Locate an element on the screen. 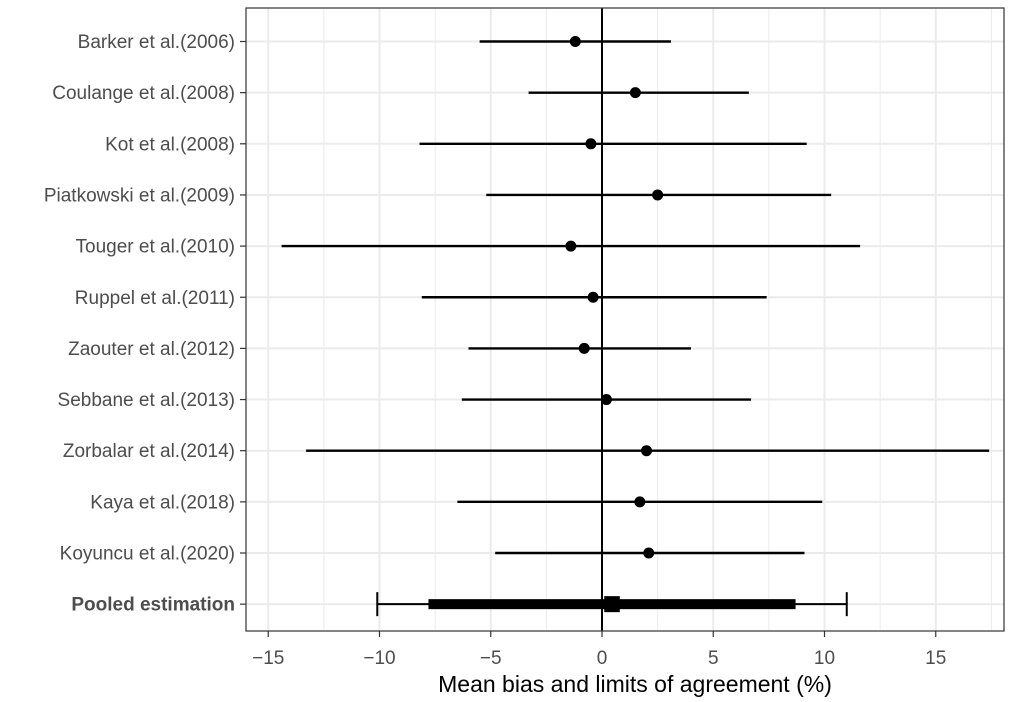  study-label: Koyuncu et al.(2020) is located at coordinates (147, 554).